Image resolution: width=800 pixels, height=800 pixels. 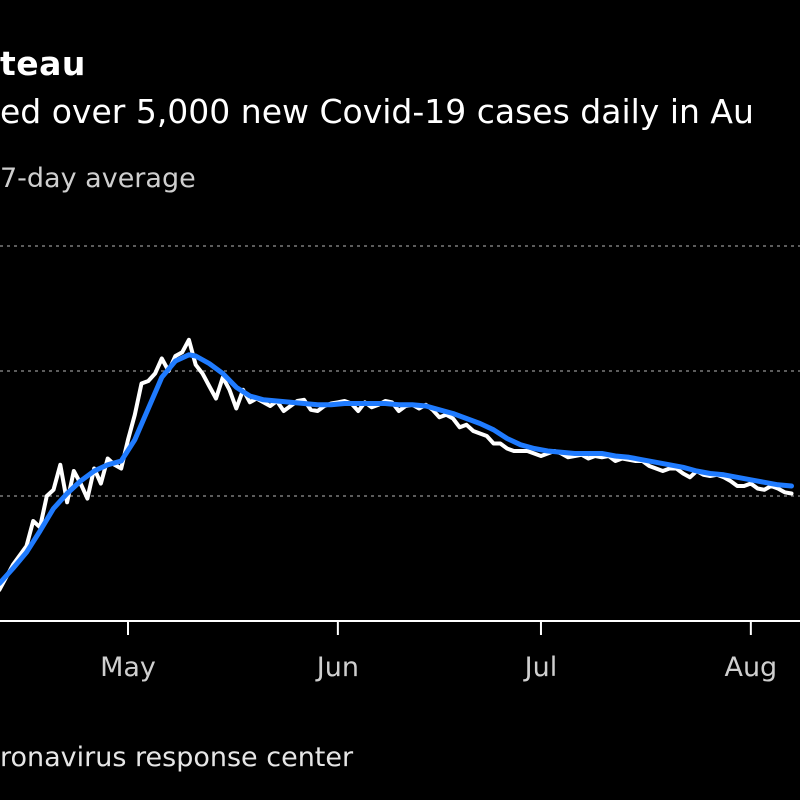 I want to click on source-note: ronavirus response center, so click(x=177, y=757).